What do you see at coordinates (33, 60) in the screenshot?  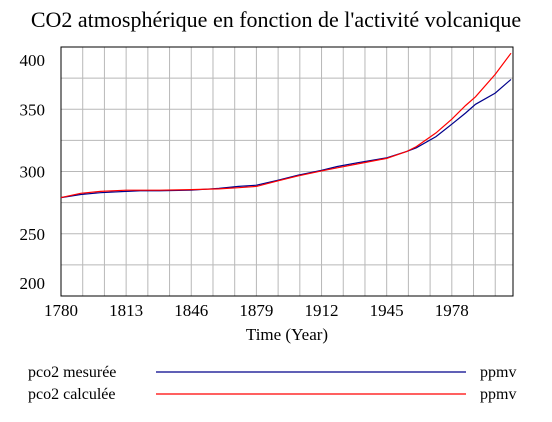 I see `y-tick-label: 400` at bounding box center [33, 60].